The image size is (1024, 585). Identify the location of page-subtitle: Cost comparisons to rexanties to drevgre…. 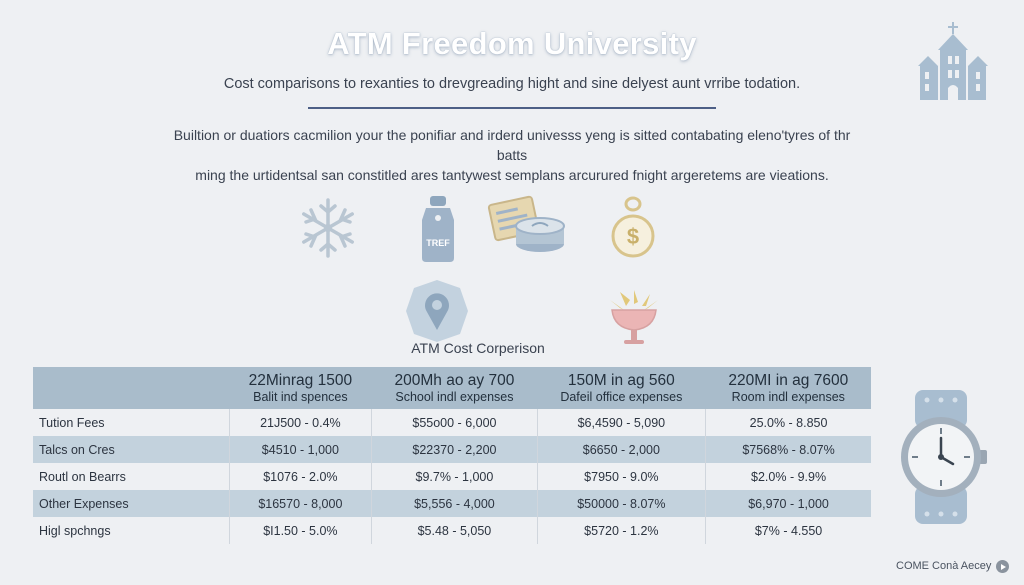
(512, 84).